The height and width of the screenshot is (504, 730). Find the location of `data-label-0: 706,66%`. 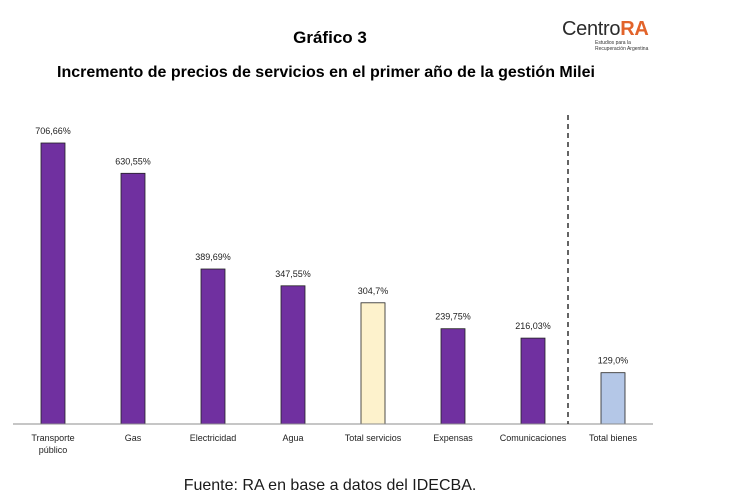

data-label-0: 706,66% is located at coordinates (53, 131).